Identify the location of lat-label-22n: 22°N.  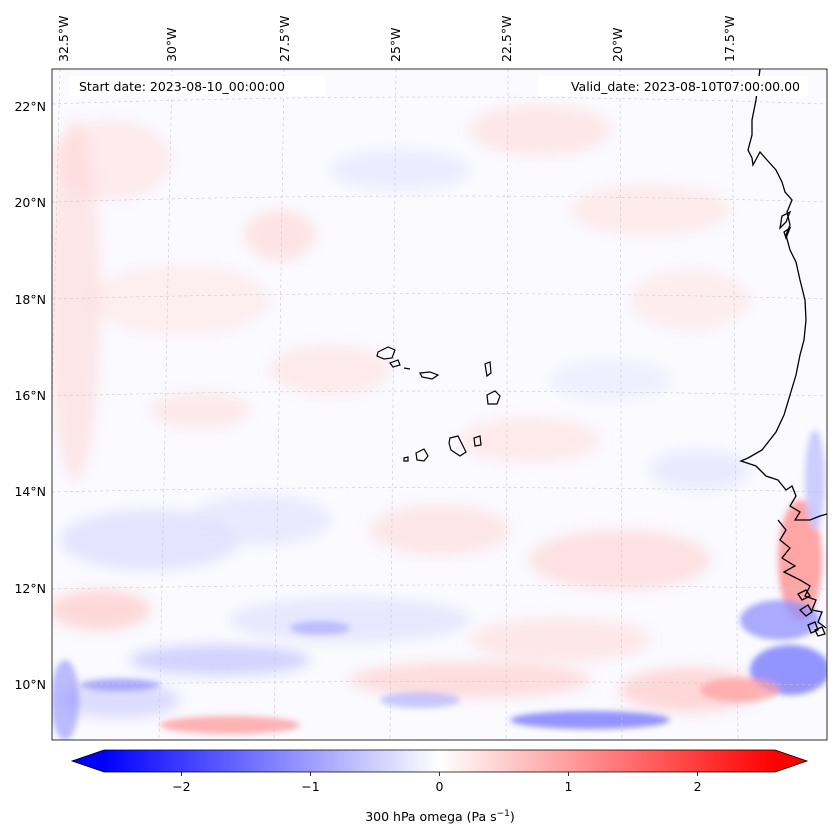
(30, 106).